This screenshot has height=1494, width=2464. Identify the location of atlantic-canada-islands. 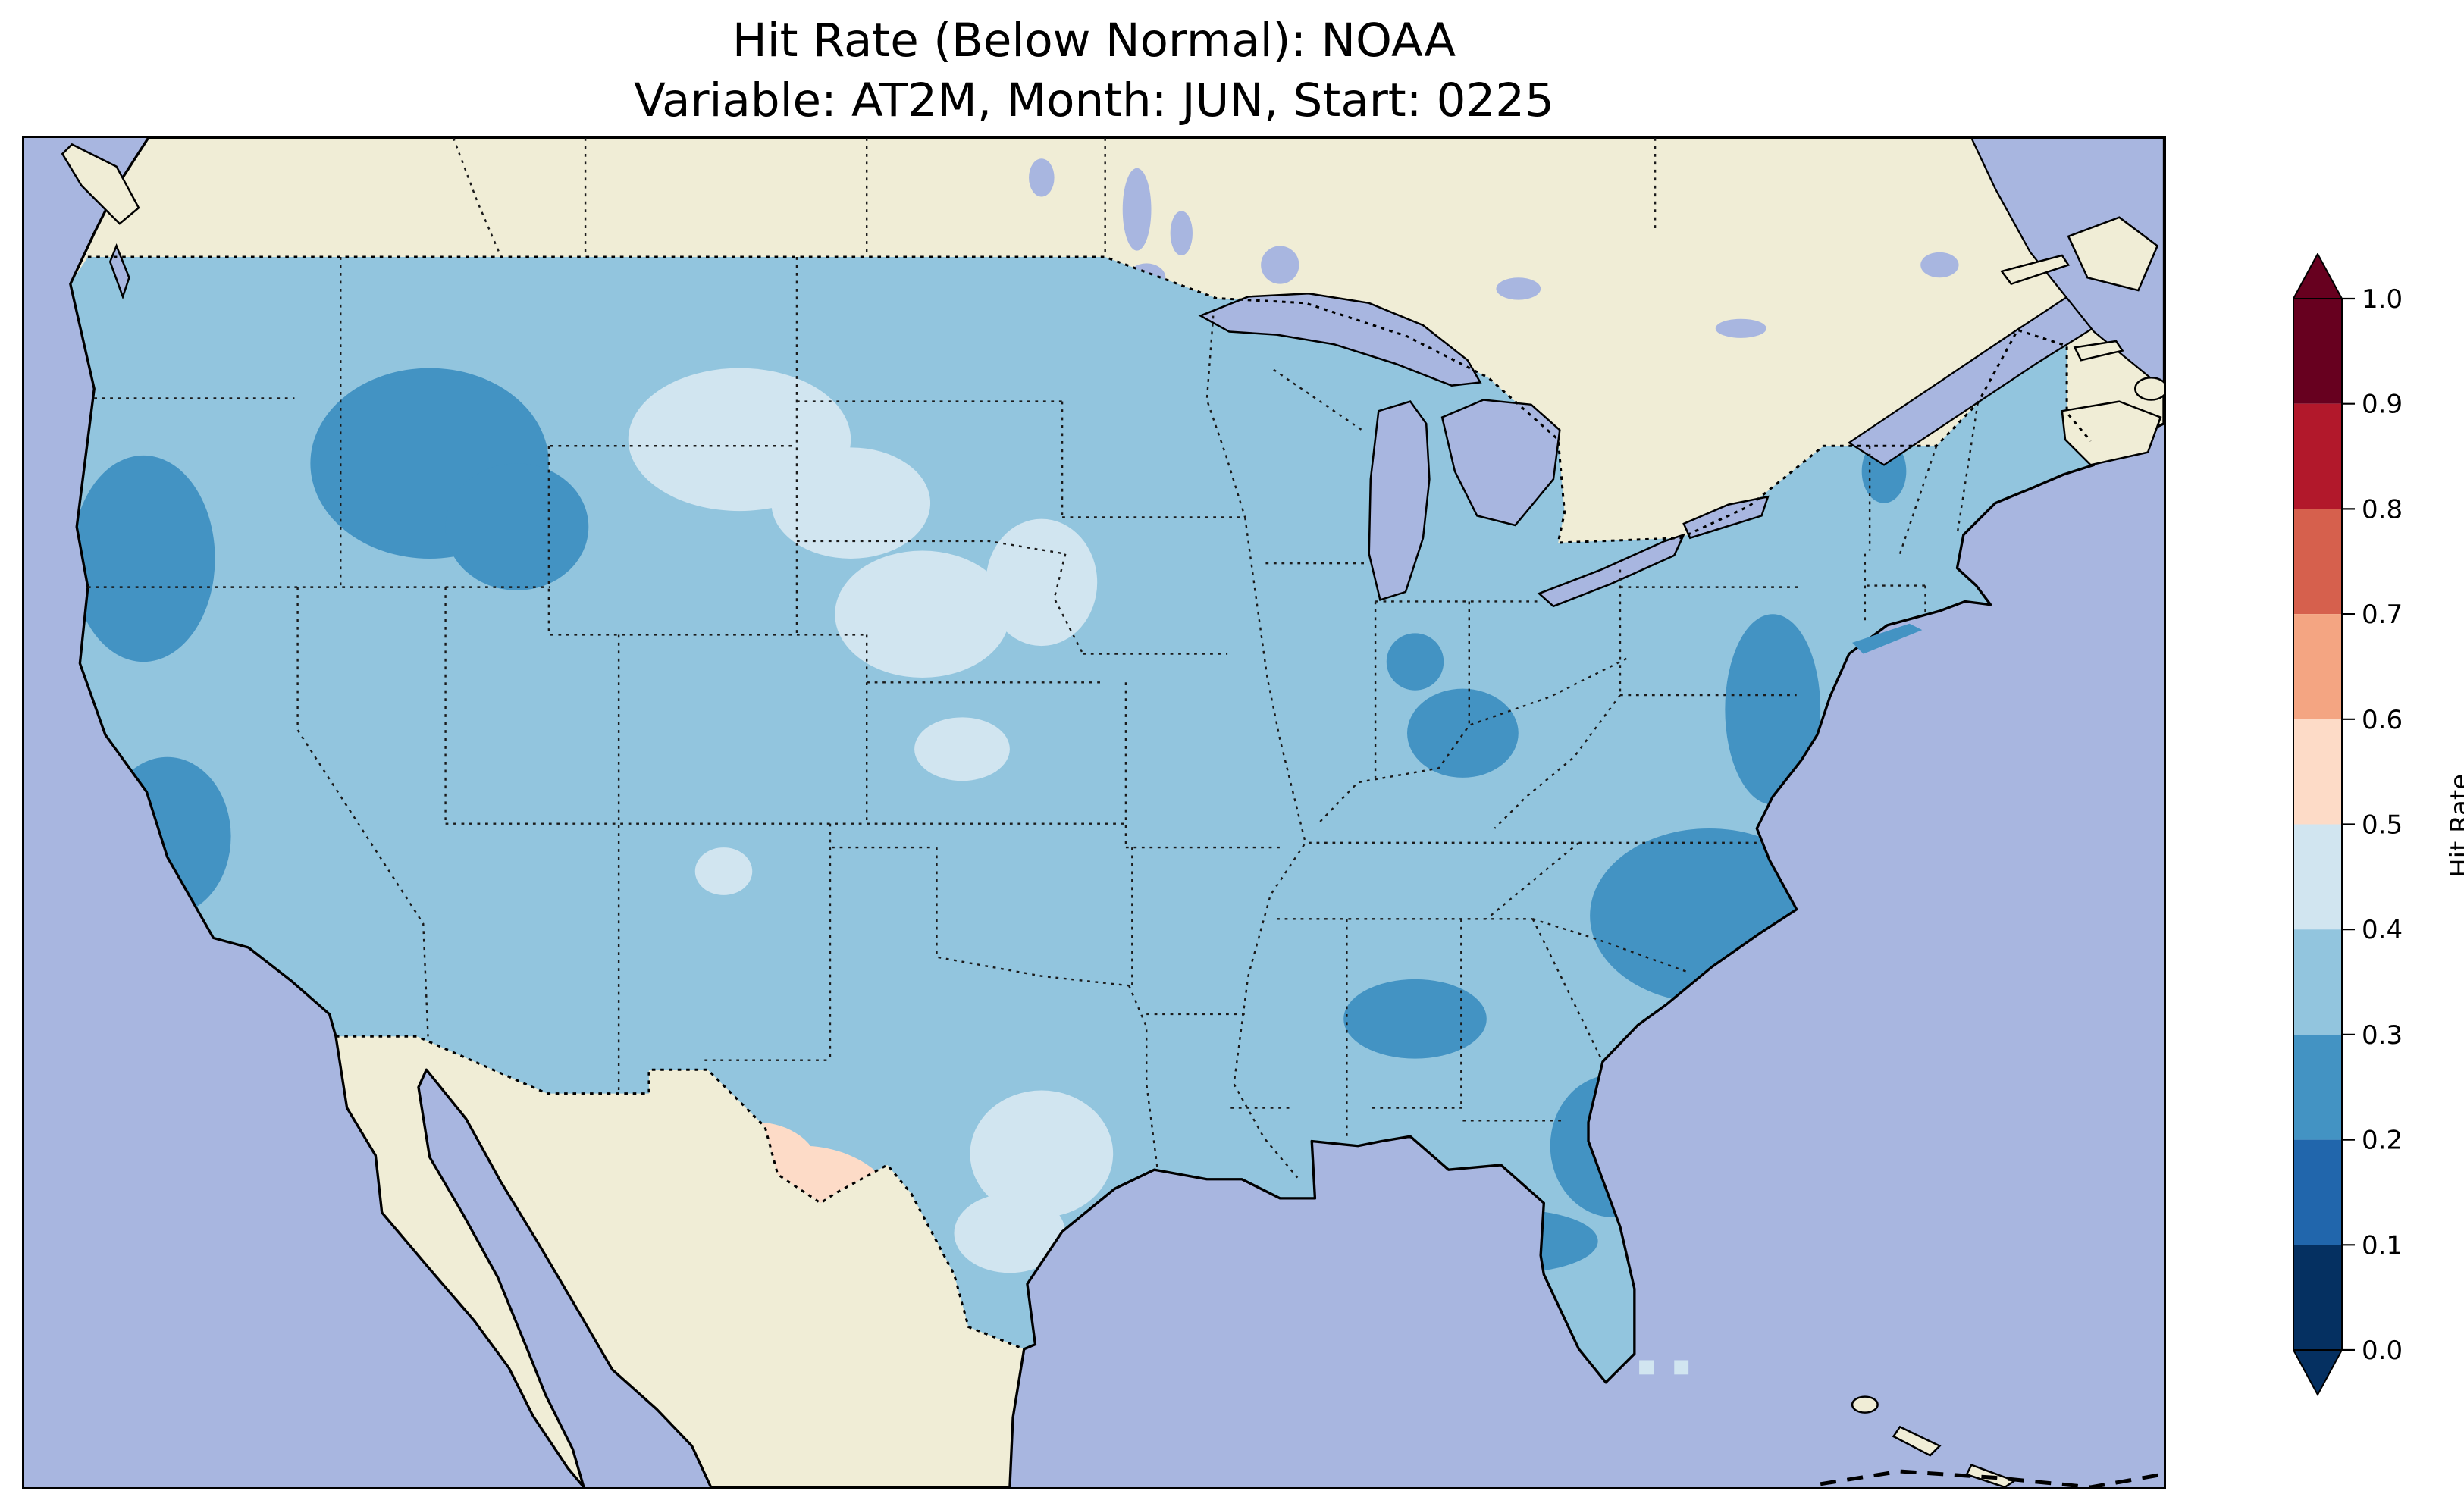
(2082, 341).